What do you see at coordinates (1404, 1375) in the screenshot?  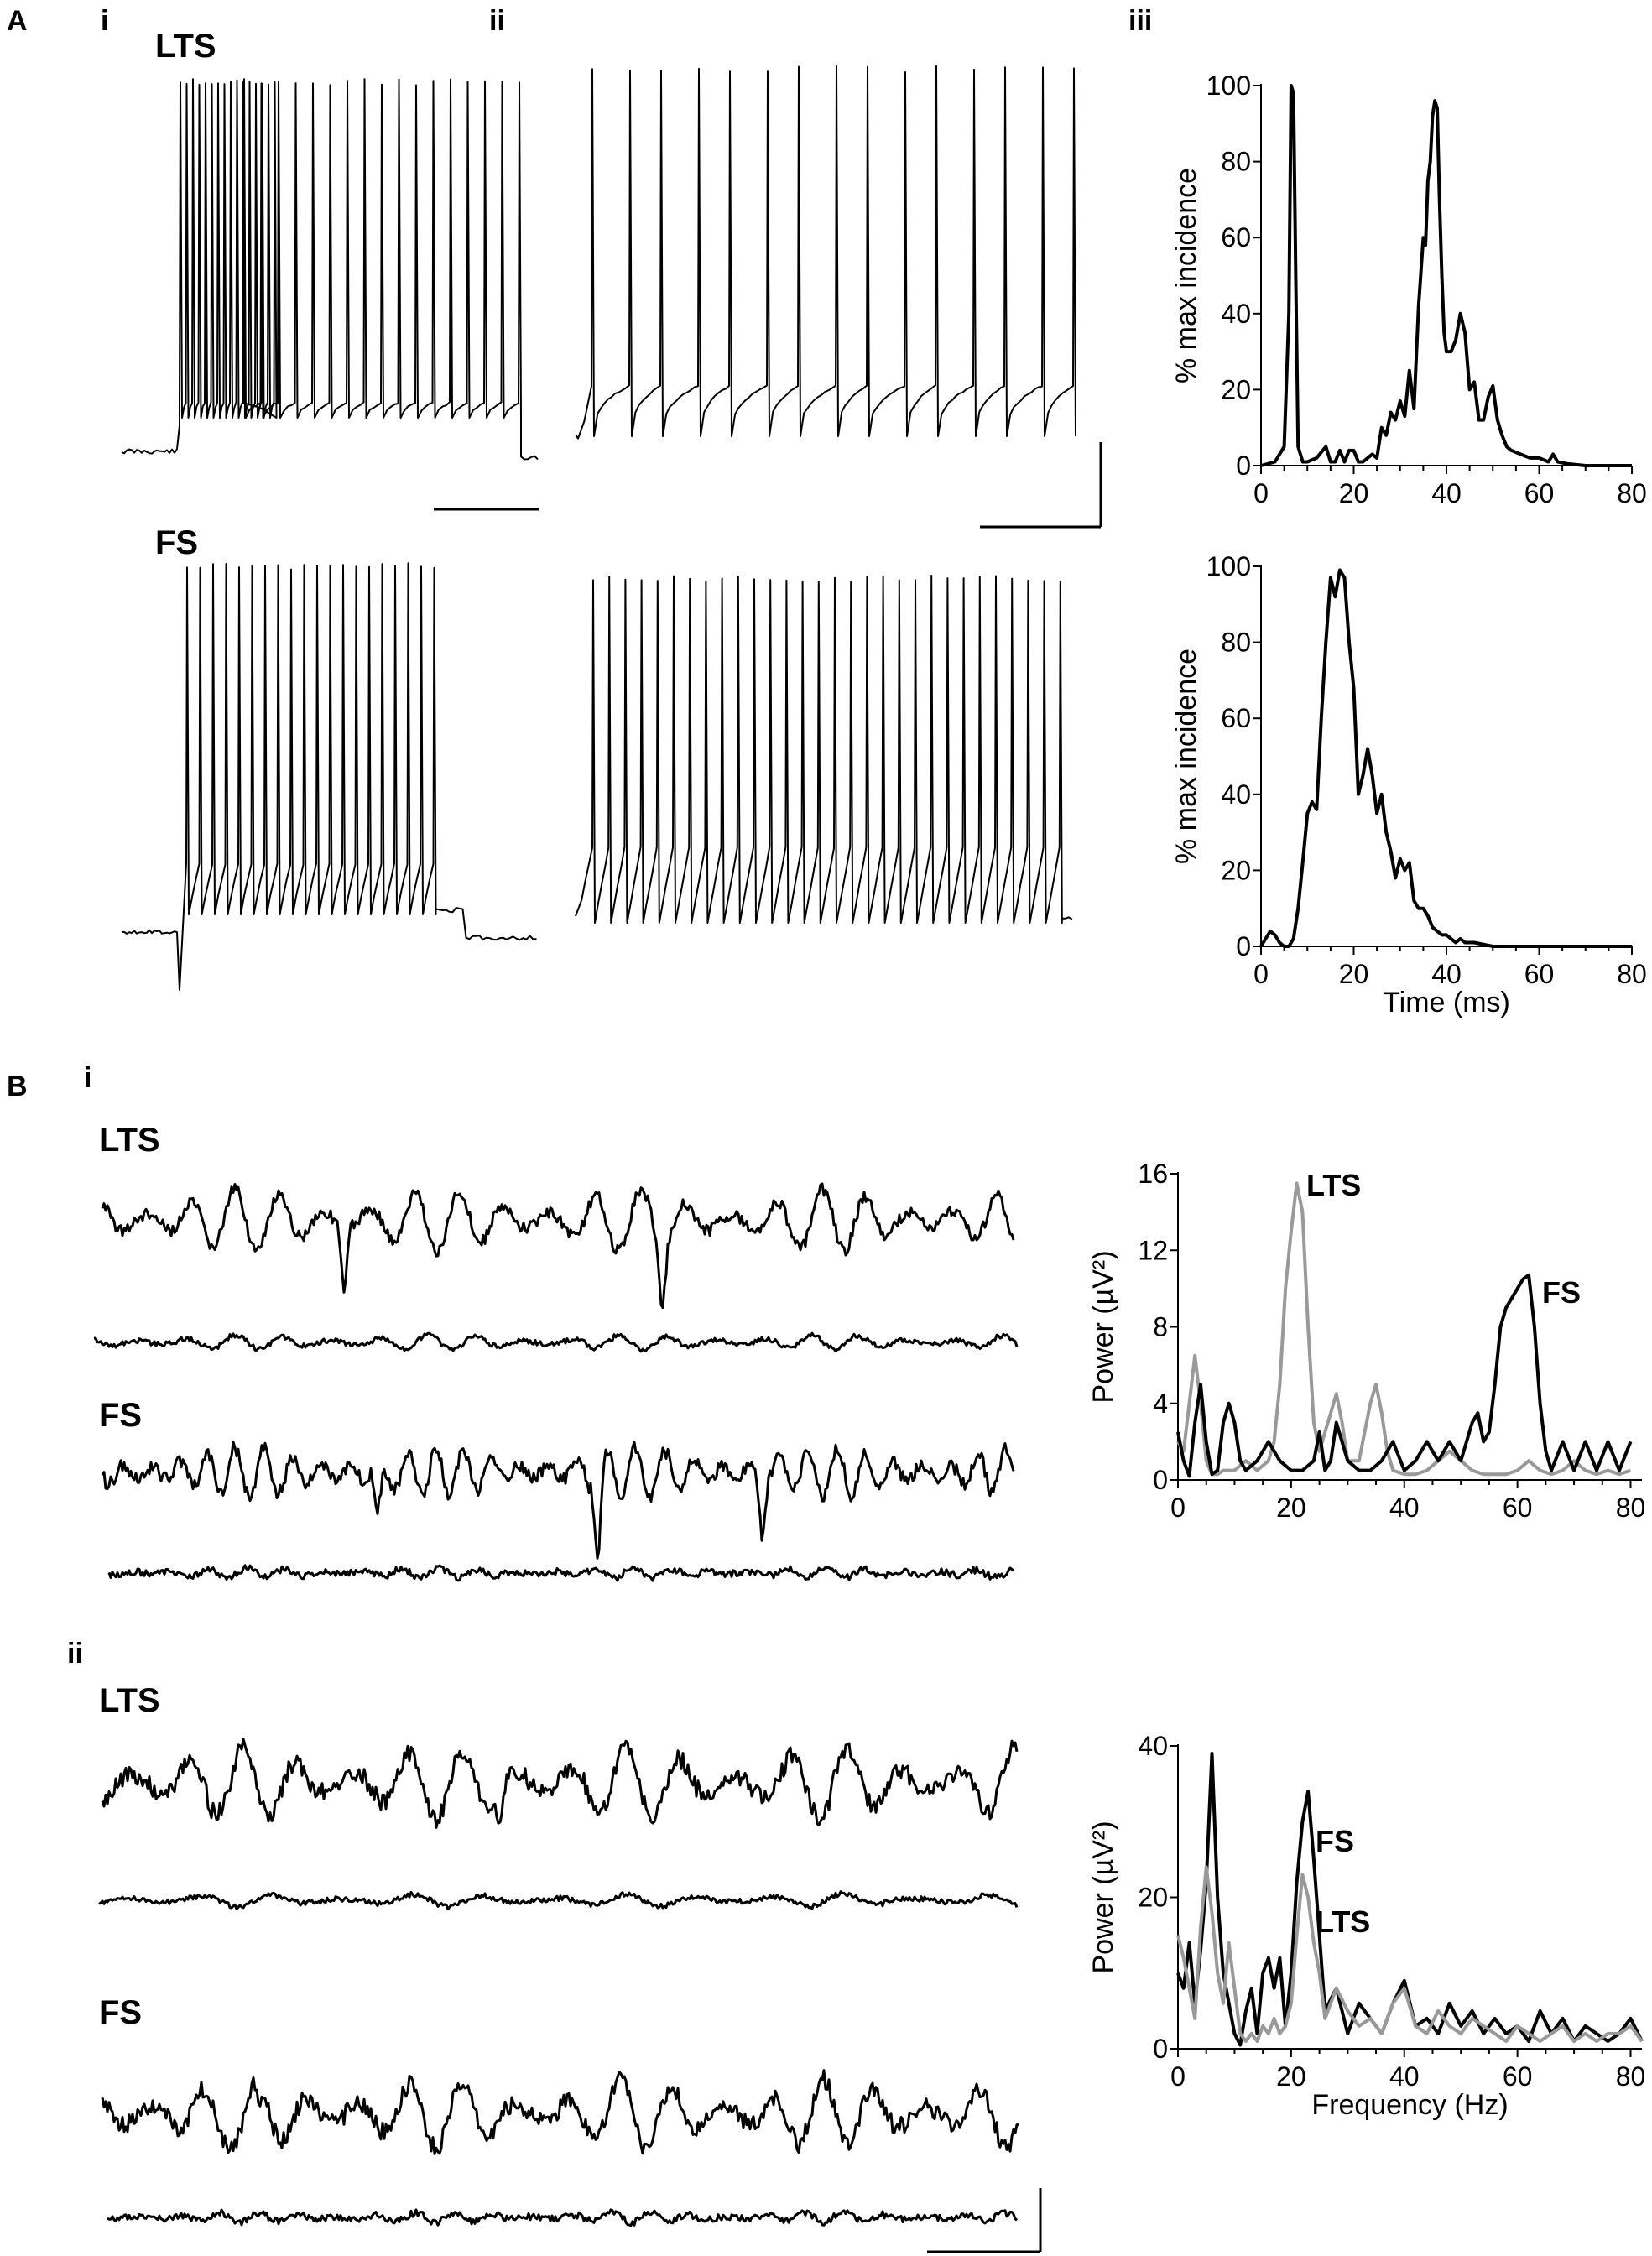 I see `series-line-fs` at bounding box center [1404, 1375].